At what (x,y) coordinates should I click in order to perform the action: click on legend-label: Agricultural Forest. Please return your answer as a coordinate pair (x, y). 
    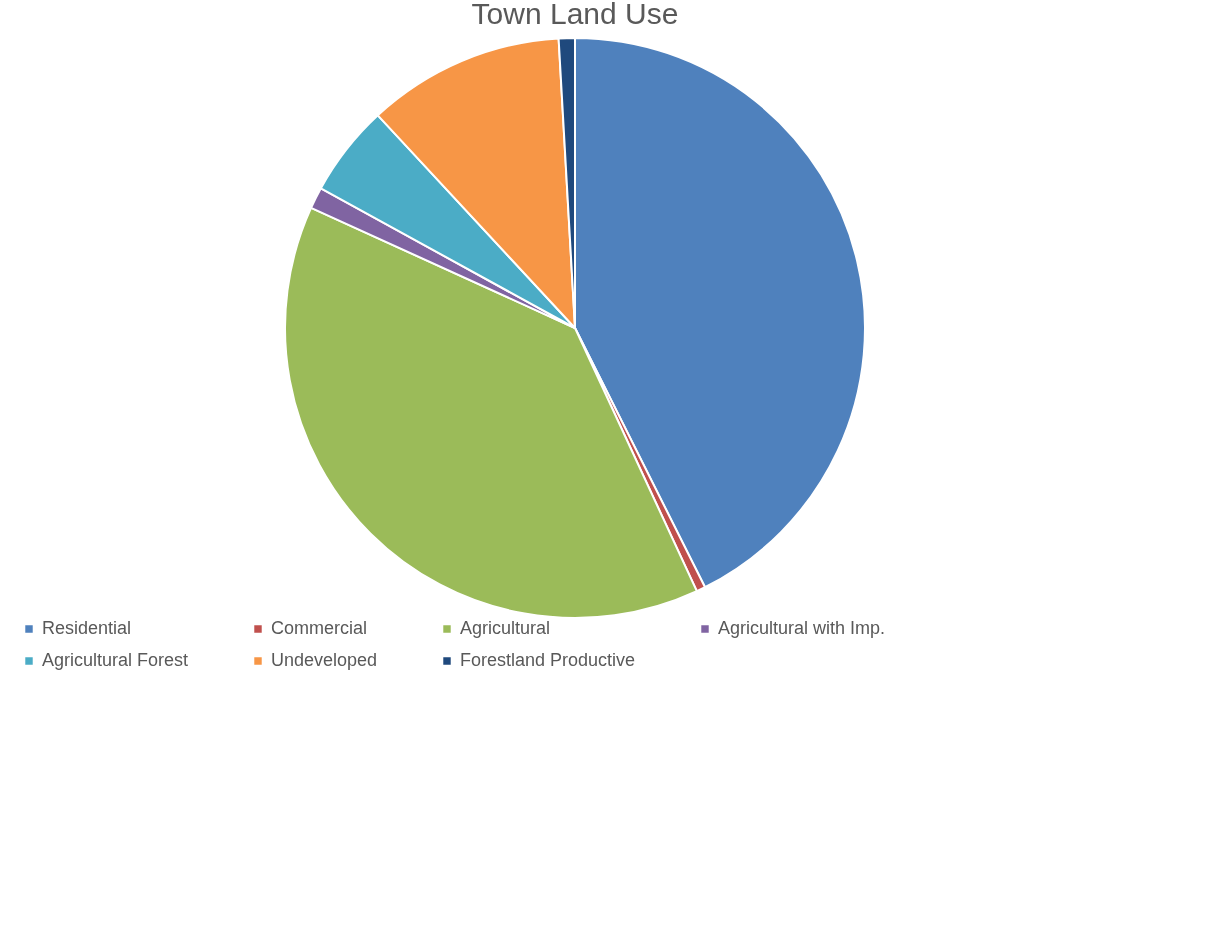
    Looking at the image, I should click on (115, 660).